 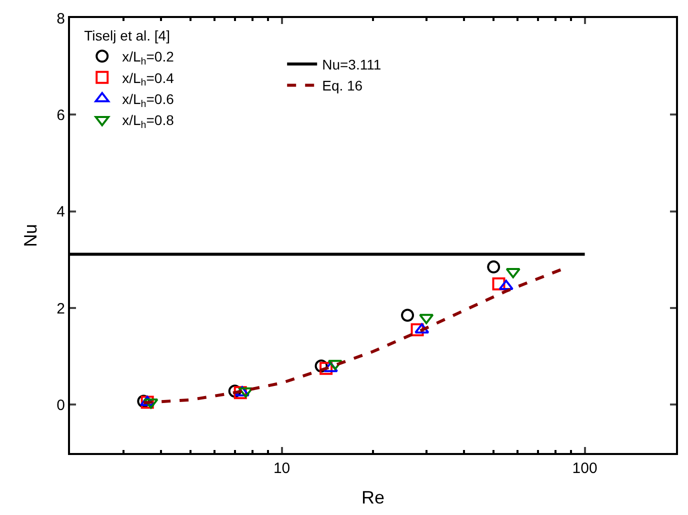 What do you see at coordinates (30, 236) in the screenshot?
I see `y-axis-title: Nu` at bounding box center [30, 236].